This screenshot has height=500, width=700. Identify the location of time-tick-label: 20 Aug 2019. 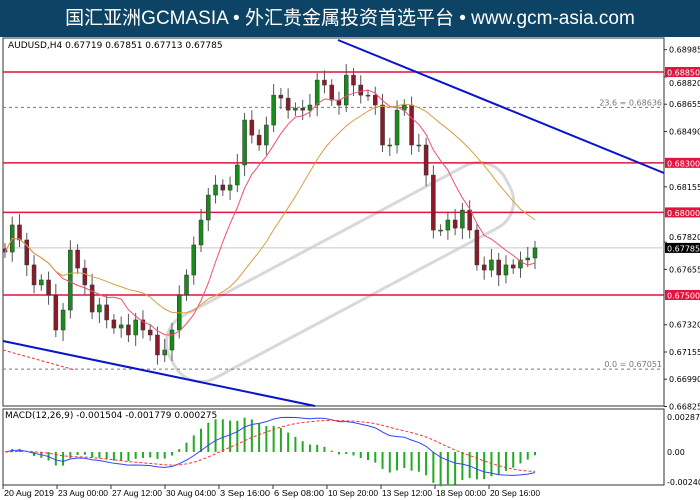
(29, 493).